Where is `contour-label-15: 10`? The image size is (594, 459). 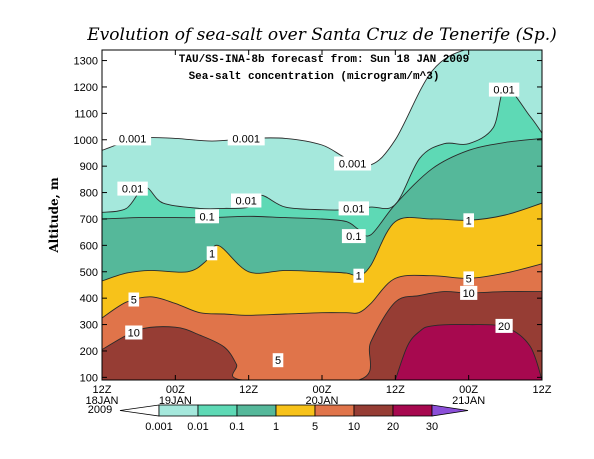 contour-label-15: 10 is located at coordinates (134, 332).